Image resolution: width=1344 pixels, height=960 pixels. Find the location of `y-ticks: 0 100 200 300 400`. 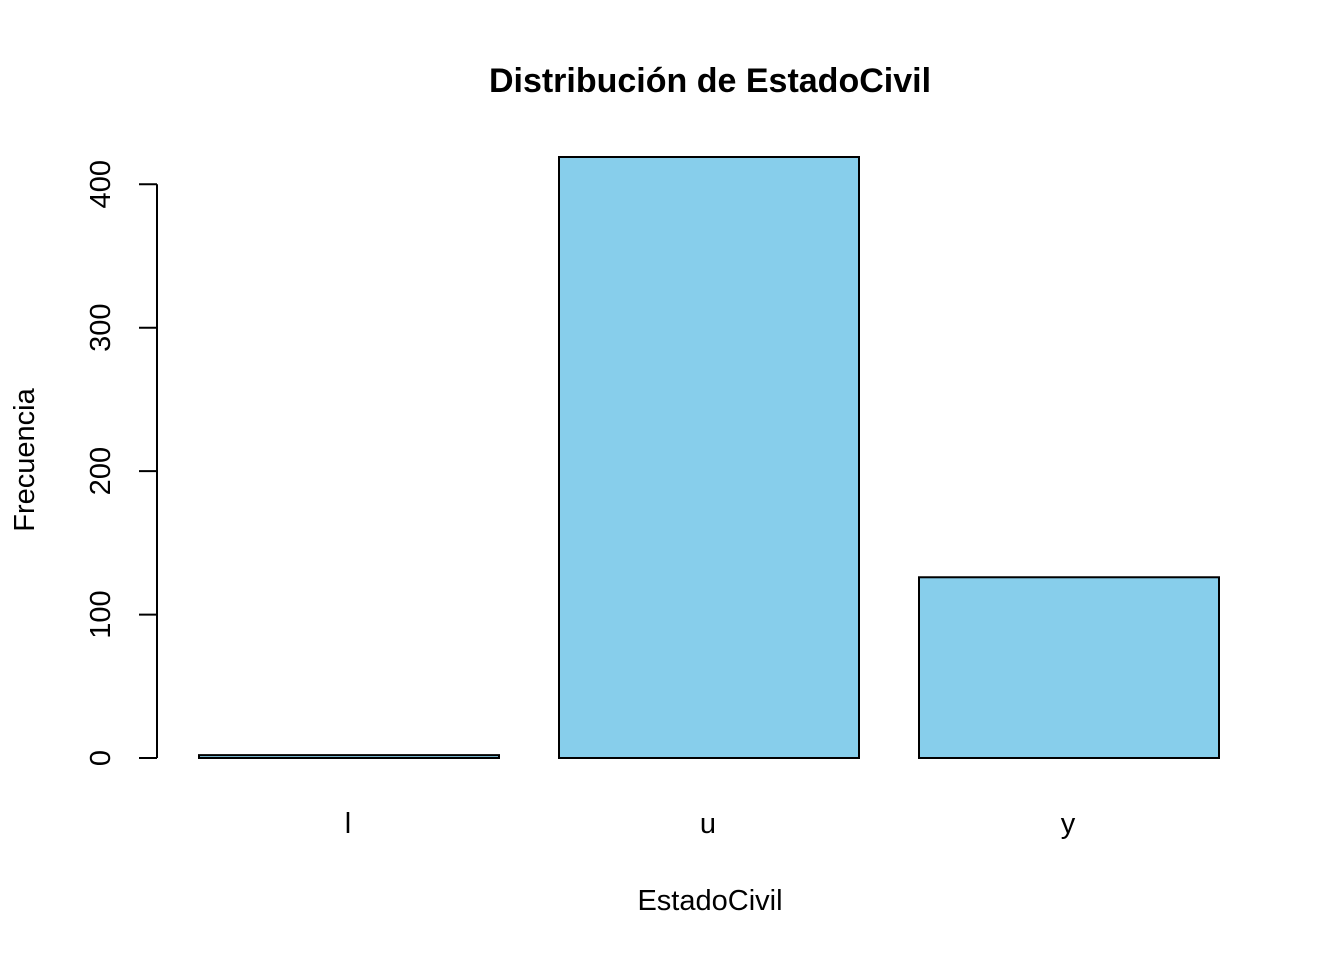

y-ticks: 0 100 200 300 400 is located at coordinates (121, 463).